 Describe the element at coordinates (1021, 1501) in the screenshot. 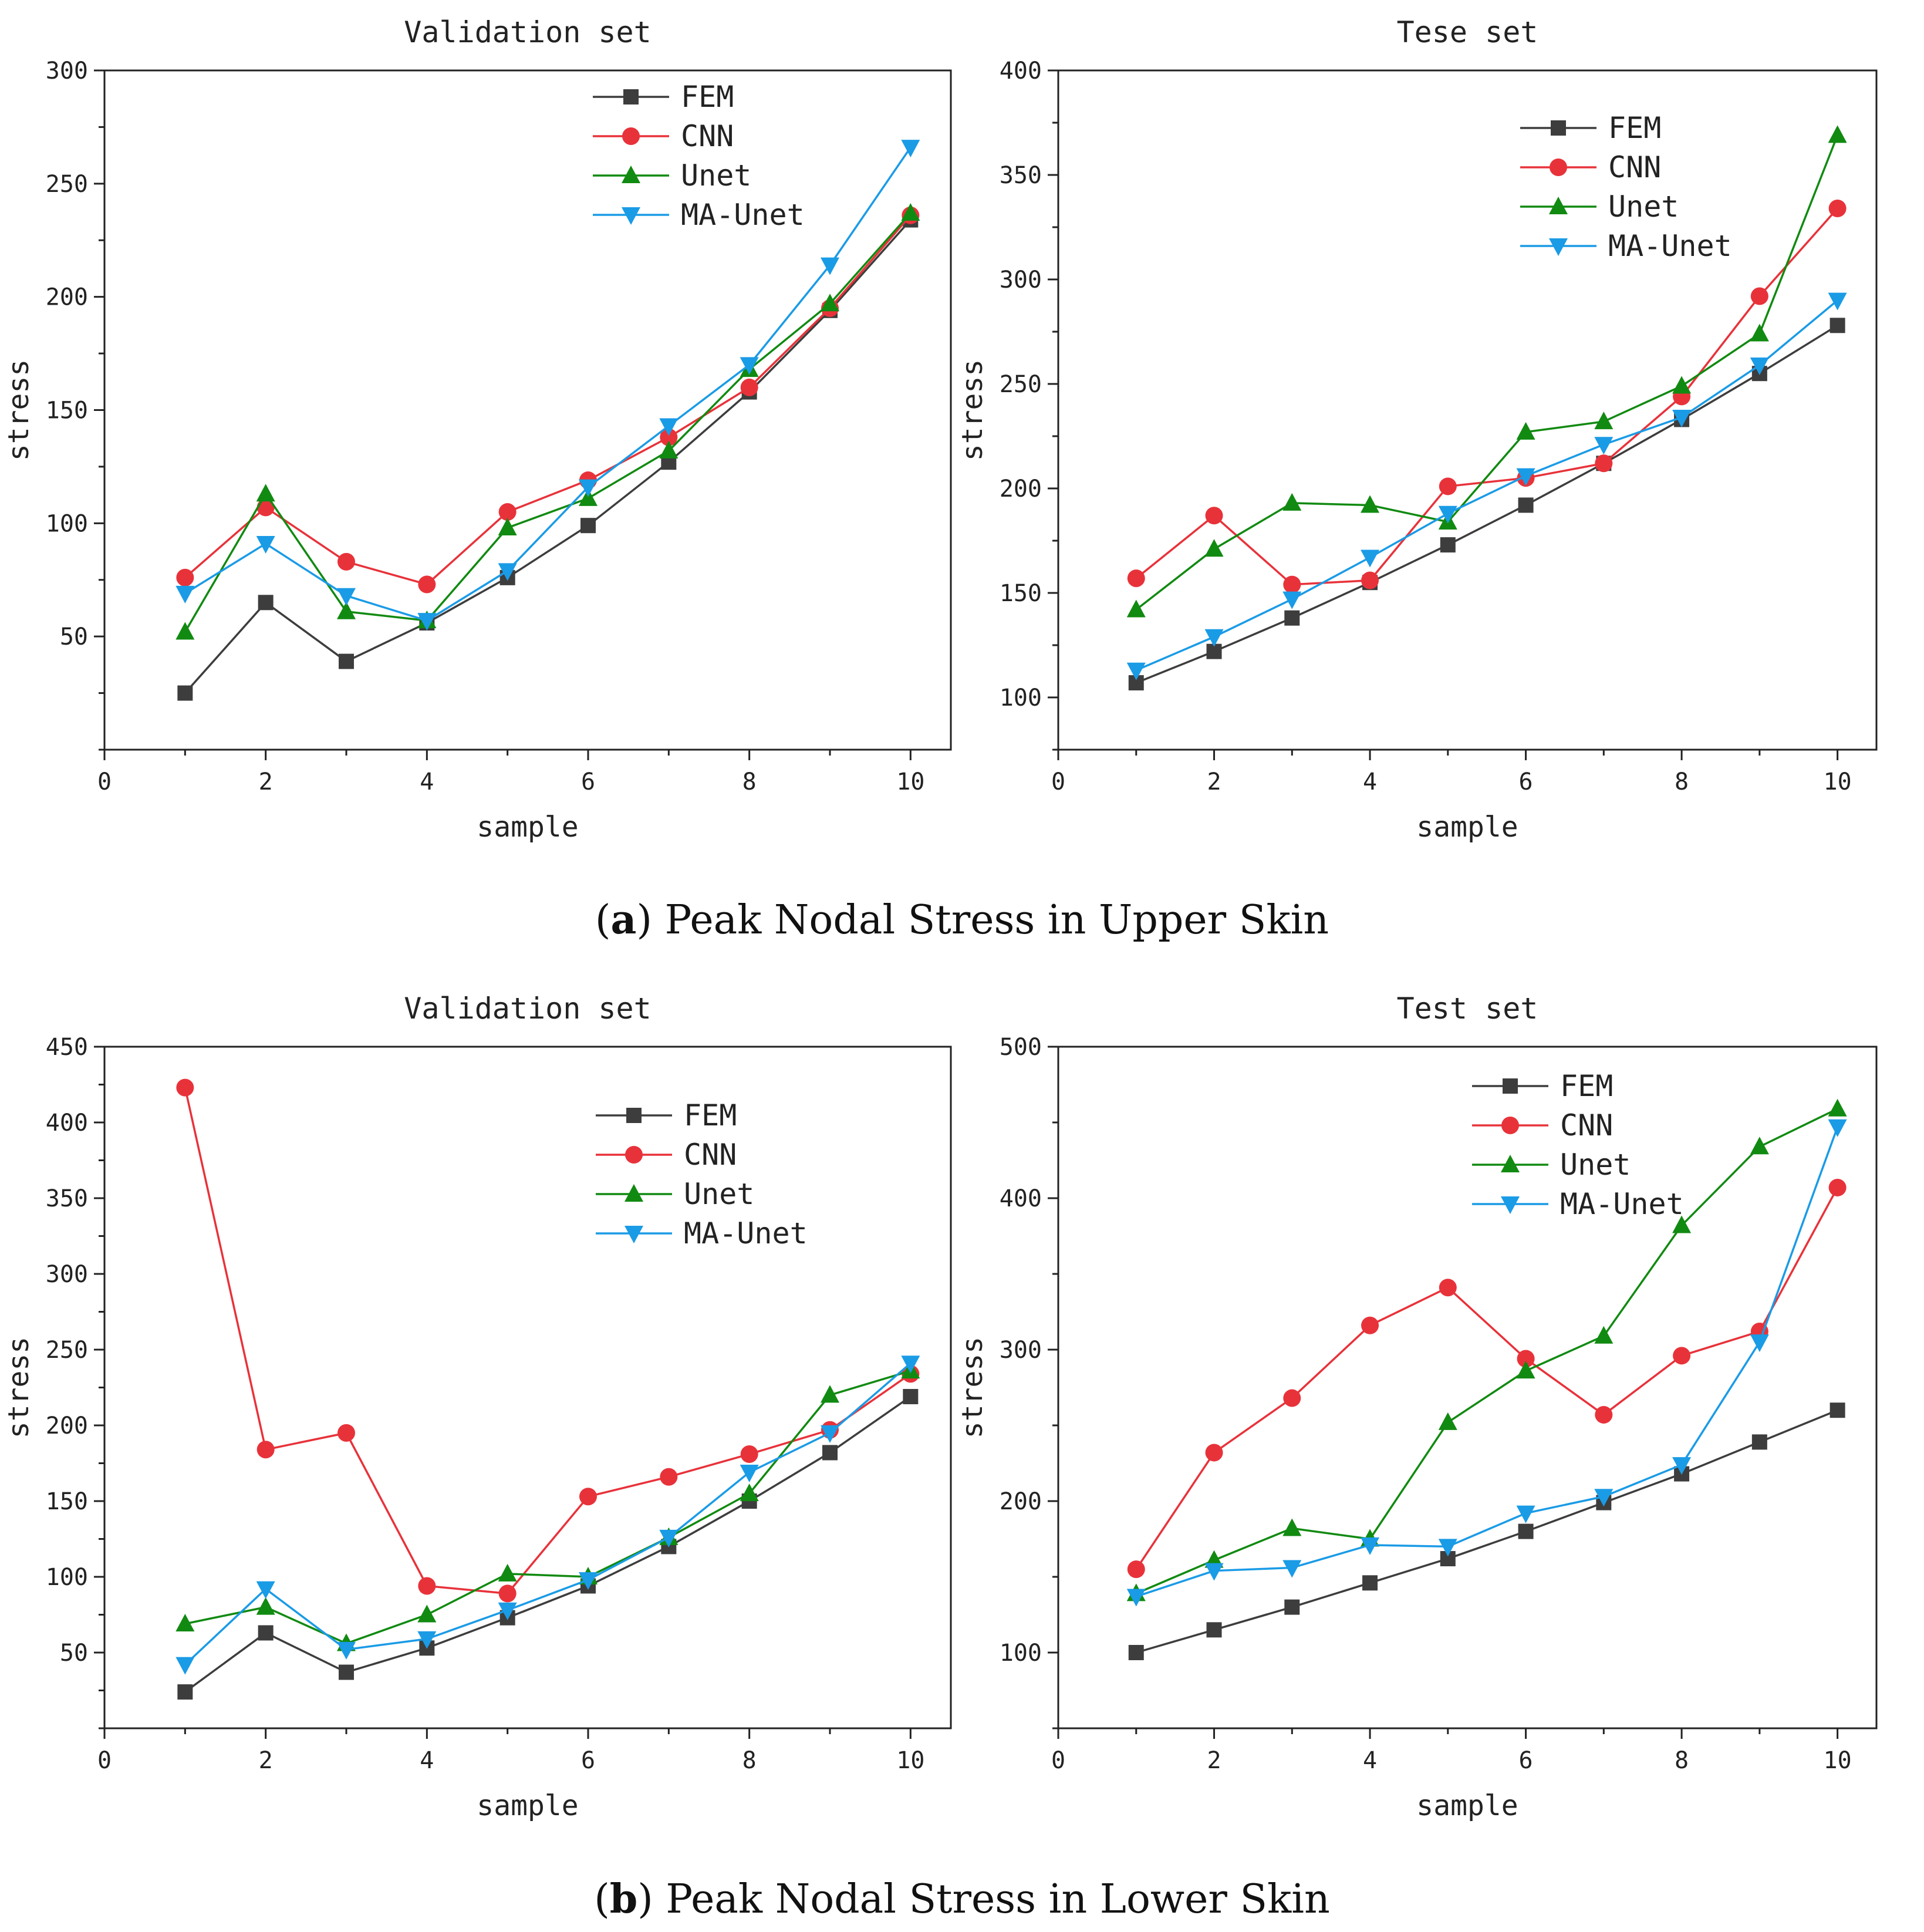

I see `y-tick-label: 200` at that location.